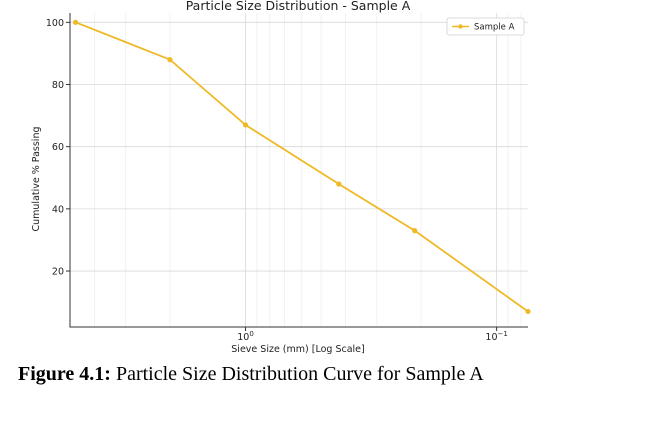  I want to click on y-tick-label: 100, so click(55, 23).